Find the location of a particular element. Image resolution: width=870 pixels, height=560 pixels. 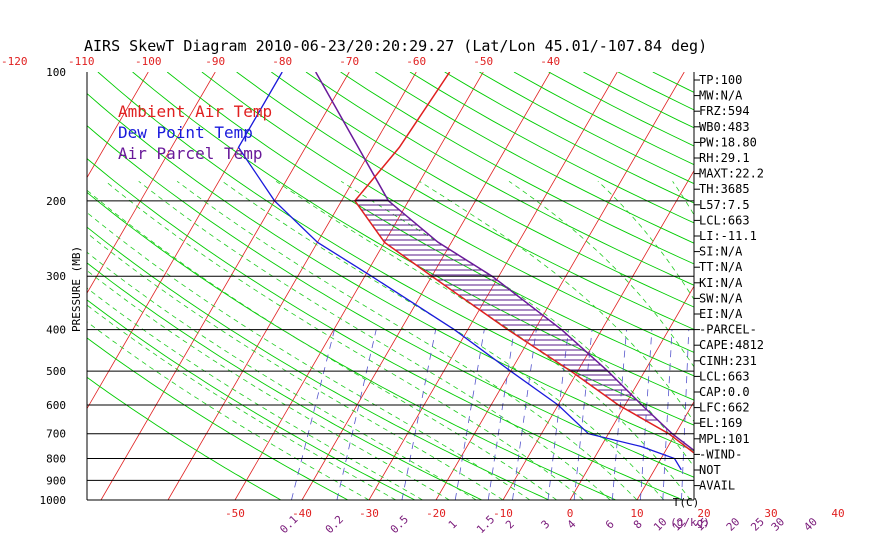

top-temp-tick-label: -40 is located at coordinates (550, 61).